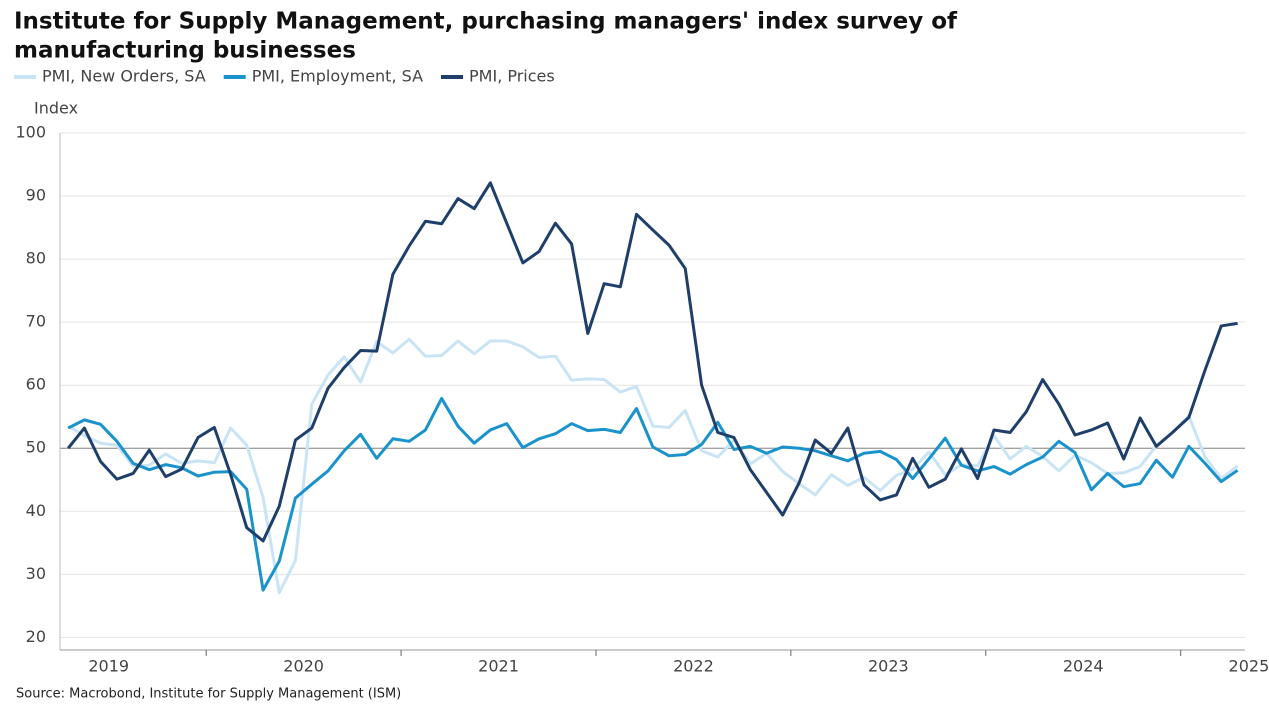 The height and width of the screenshot is (717, 1269). What do you see at coordinates (30, 132) in the screenshot?
I see `y-tick-label: 100` at bounding box center [30, 132].